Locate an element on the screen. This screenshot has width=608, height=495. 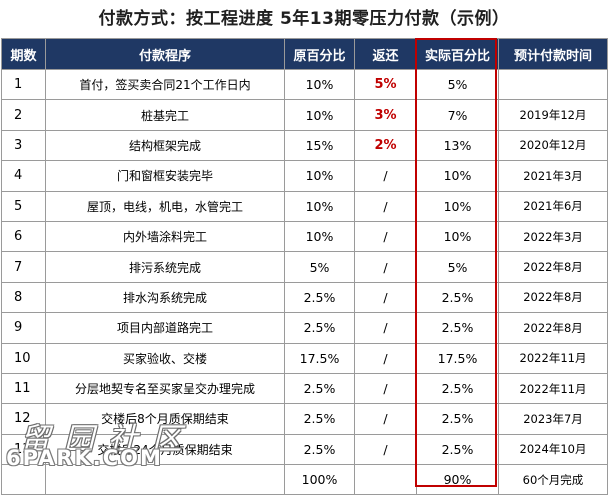
cell-period: 12 is located at coordinates (23, 419).